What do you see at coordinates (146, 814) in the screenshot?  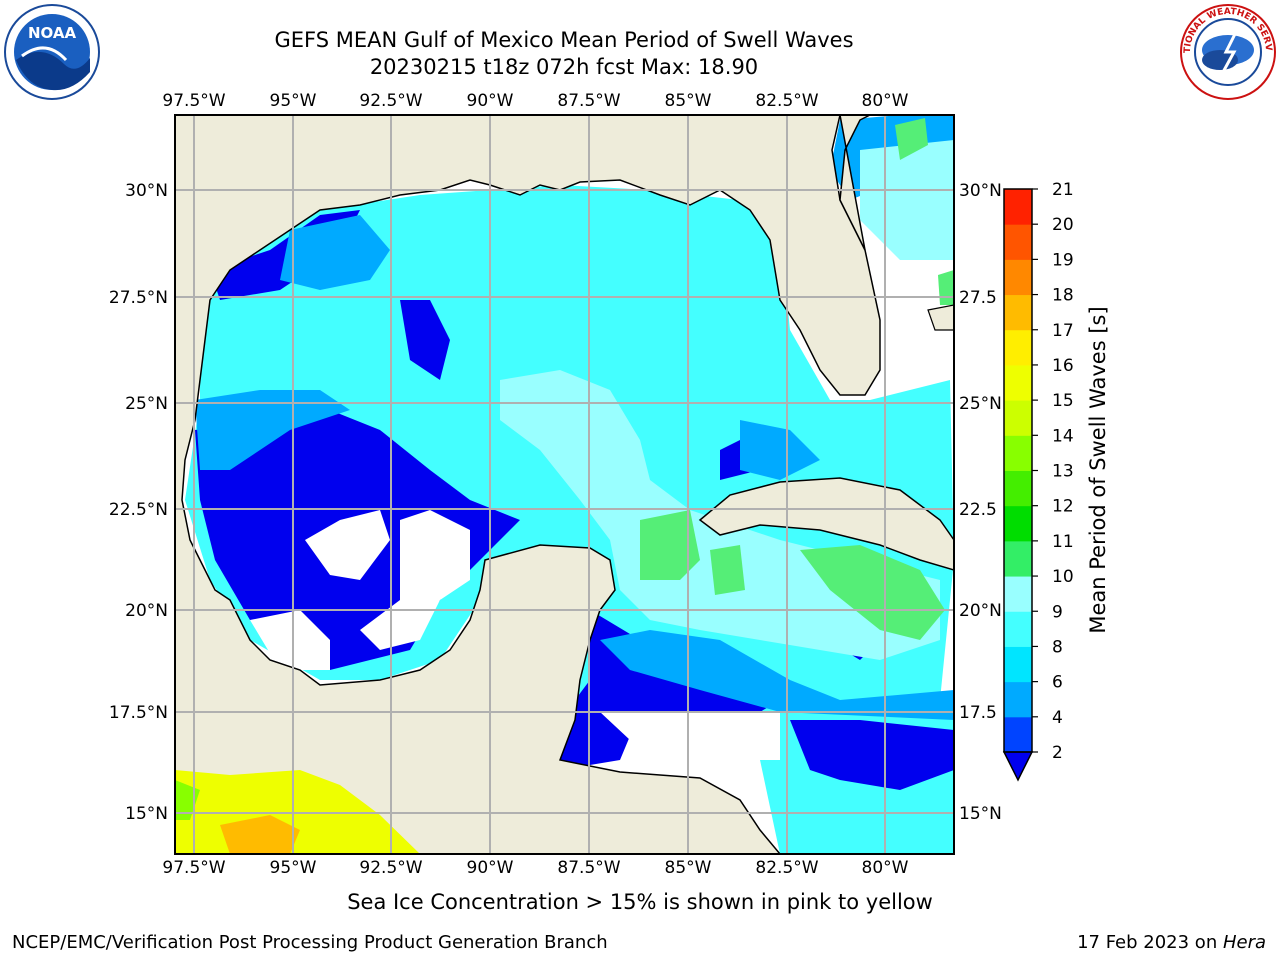 I see `lat-label-left: 15°N` at bounding box center [146, 814].